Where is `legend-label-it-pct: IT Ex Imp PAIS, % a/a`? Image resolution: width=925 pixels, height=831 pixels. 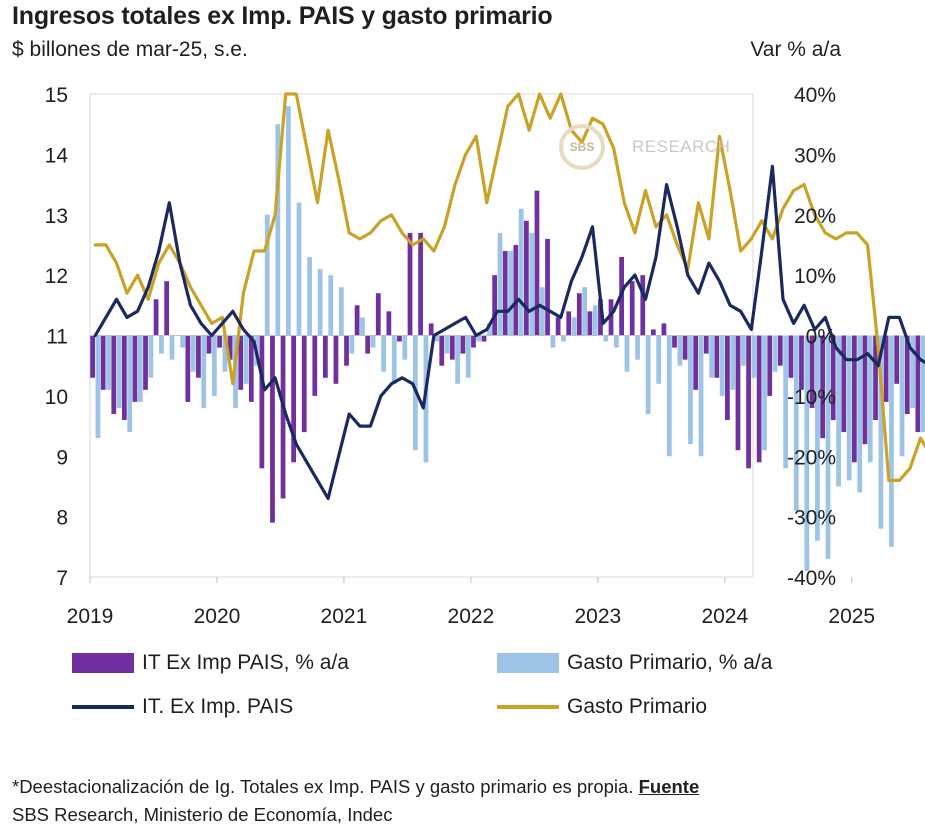 legend-label-it-pct: IT Ex Imp PAIS, % a/a is located at coordinates (245, 662).